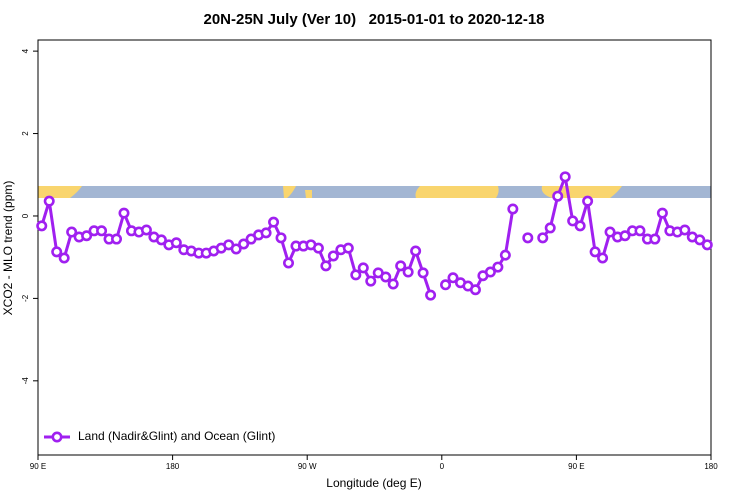 This screenshot has width=750, height=500. Describe the element at coordinates (57, 437) in the screenshot. I see `legend-marker` at that location.